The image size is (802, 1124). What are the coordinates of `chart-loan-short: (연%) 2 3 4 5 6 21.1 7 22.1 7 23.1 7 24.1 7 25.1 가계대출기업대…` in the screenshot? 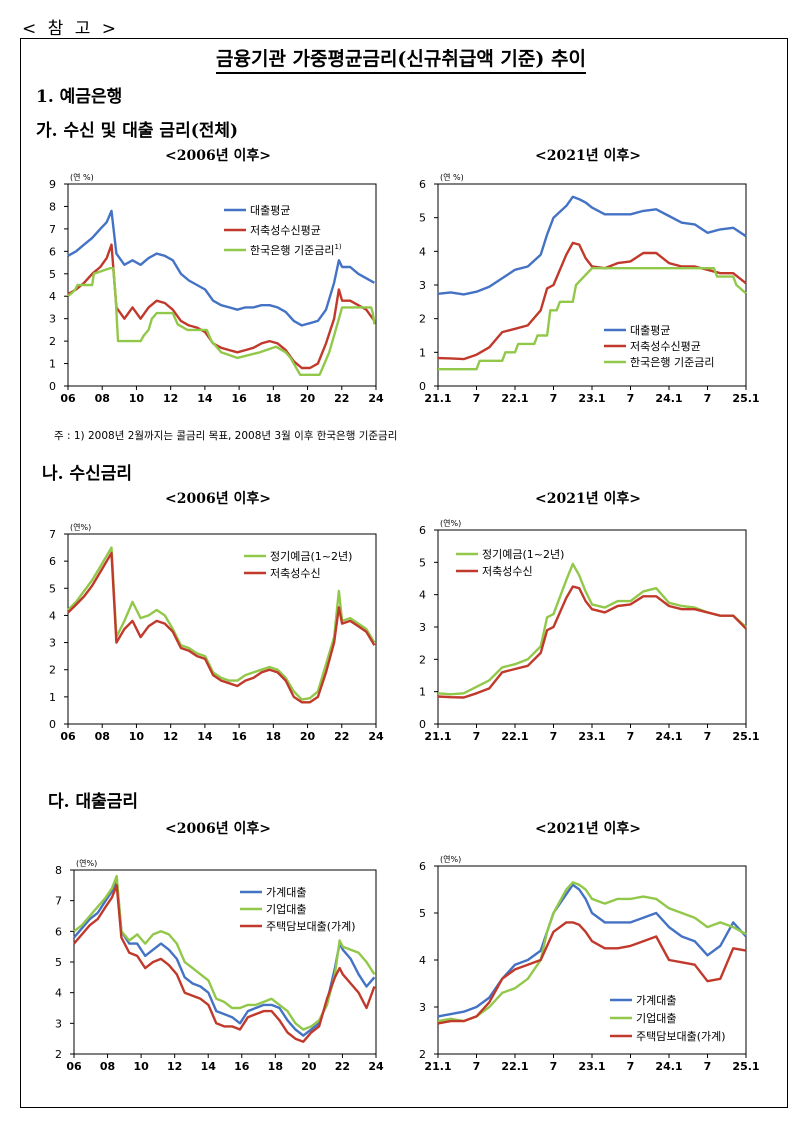 It's located at (589, 964).